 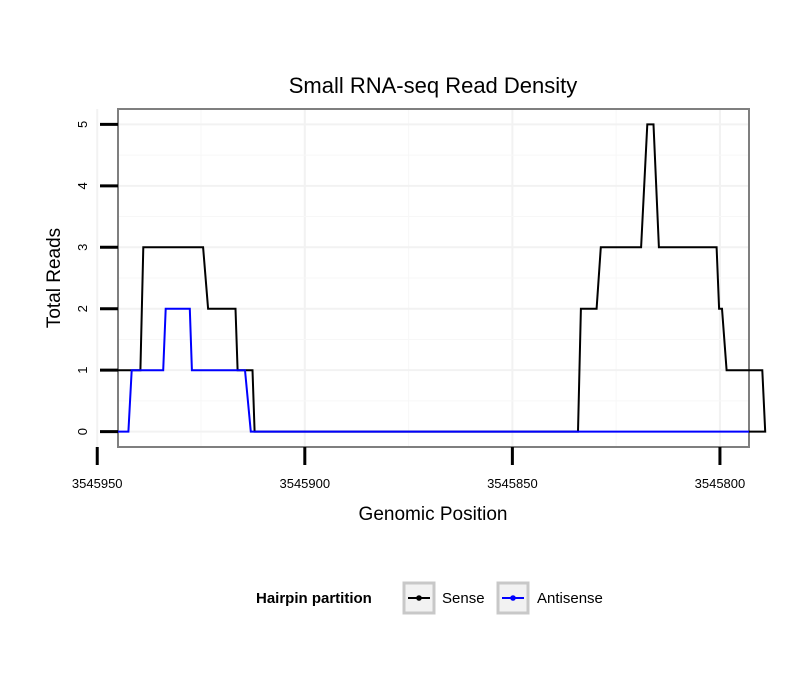 I want to click on x-tick-label: 3545900, so click(x=304, y=483).